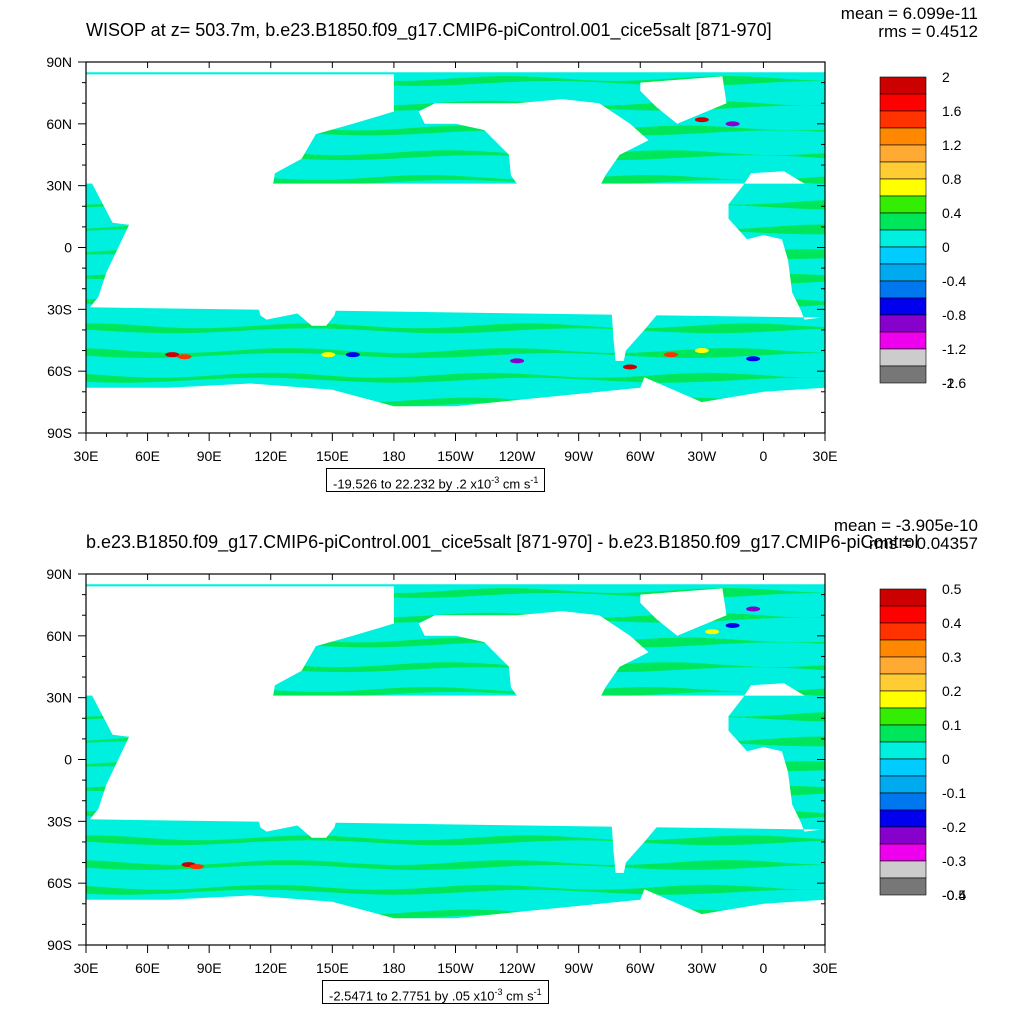 The height and width of the screenshot is (1024, 1024). I want to click on colorbar-label: 0.8, so click(952, 179).